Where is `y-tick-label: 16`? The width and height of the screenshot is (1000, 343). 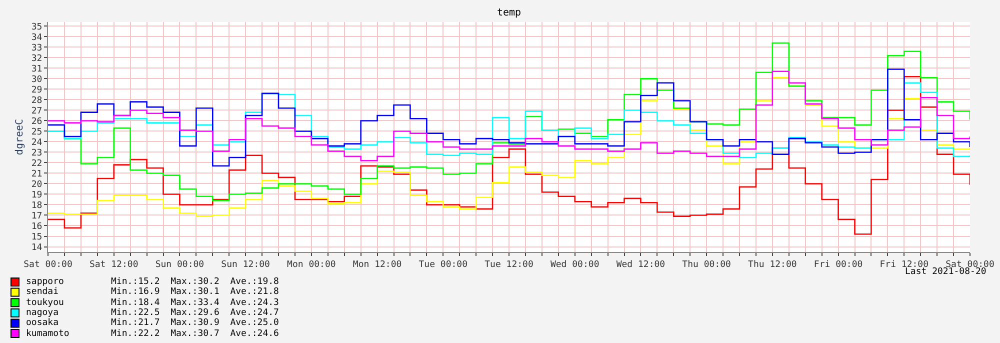 y-tick-label: 16 is located at coordinates (36, 227).